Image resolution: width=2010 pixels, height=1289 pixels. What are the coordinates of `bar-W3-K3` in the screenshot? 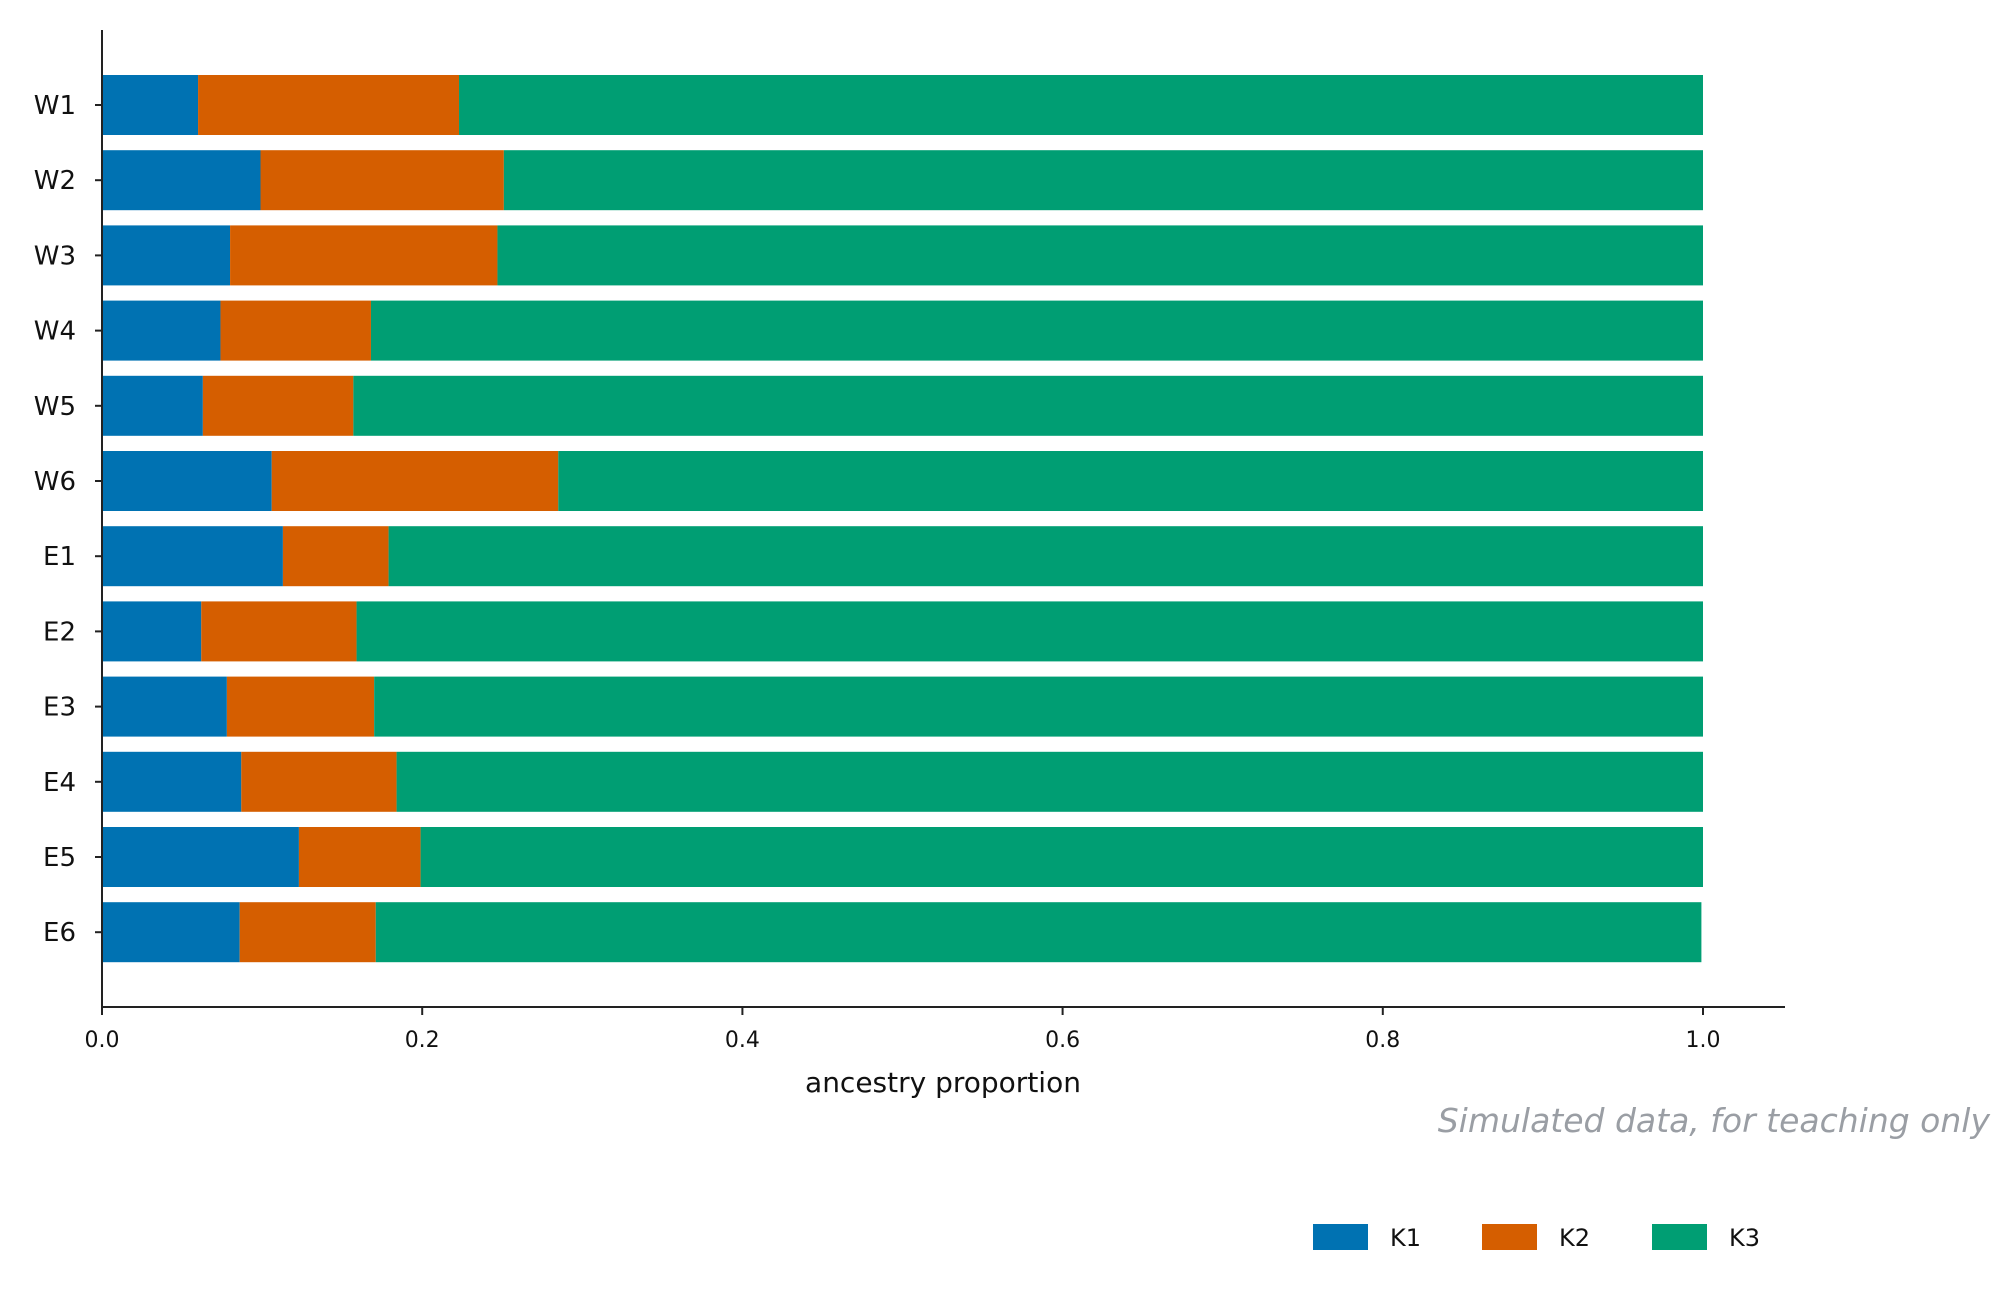 It's located at (1100, 255).